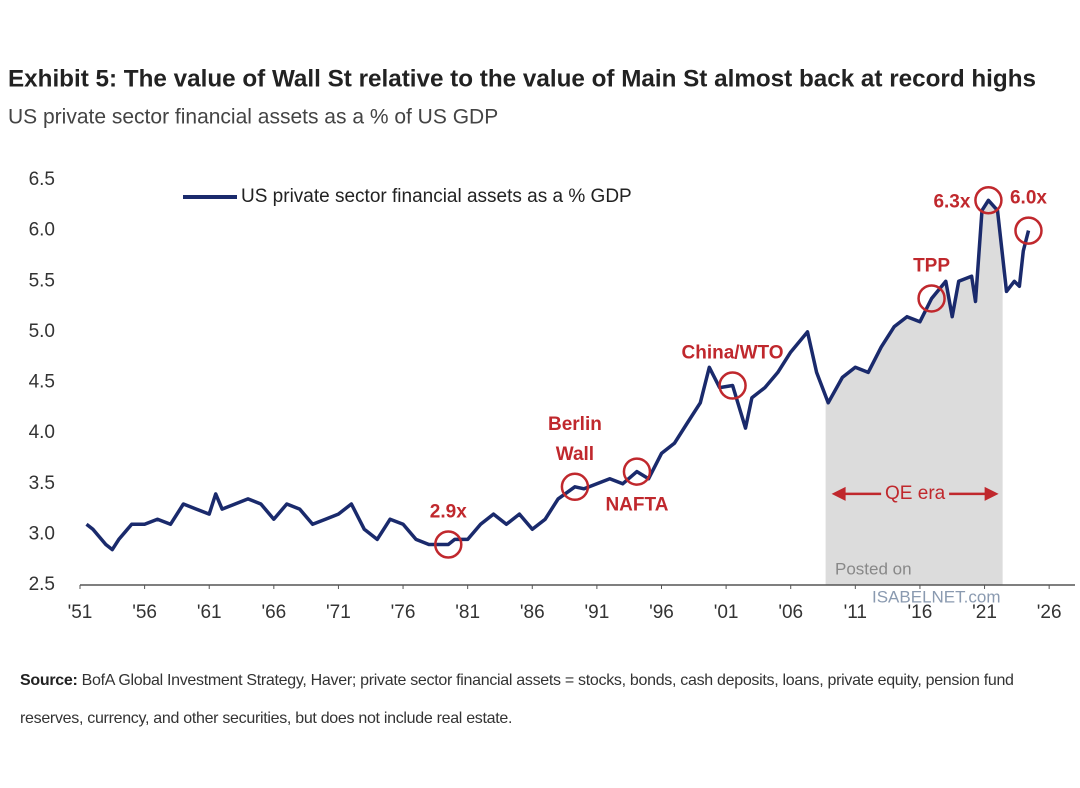 The image size is (1080, 788). Describe the element at coordinates (42, 331) in the screenshot. I see `y-tick-label: 5.0` at that location.